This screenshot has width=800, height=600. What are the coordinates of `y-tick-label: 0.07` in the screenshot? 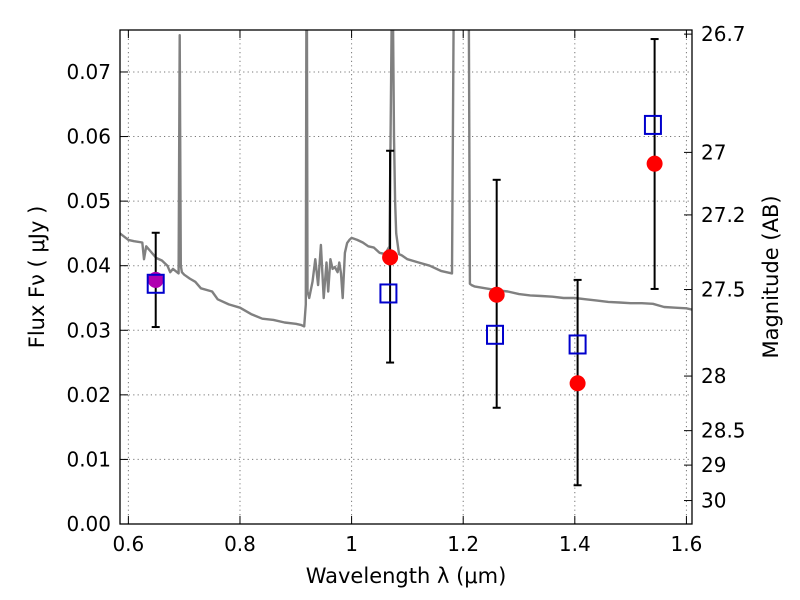 It's located at (88, 72).